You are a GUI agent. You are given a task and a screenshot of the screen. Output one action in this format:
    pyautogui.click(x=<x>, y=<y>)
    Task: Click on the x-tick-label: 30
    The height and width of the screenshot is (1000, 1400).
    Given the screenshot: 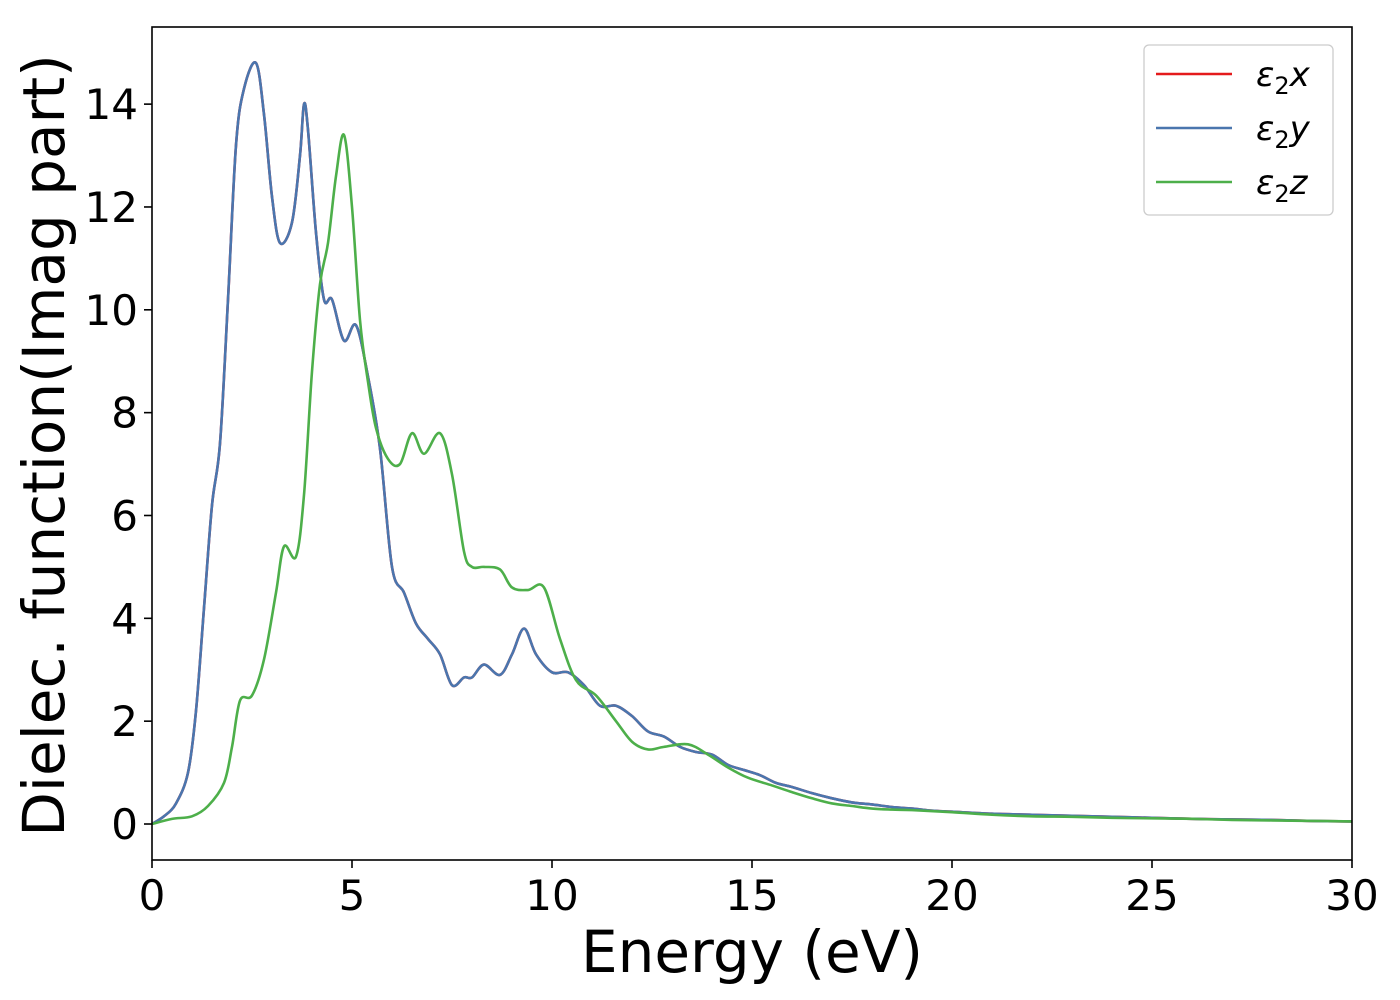 What is the action you would take?
    pyautogui.click(x=1351, y=895)
    